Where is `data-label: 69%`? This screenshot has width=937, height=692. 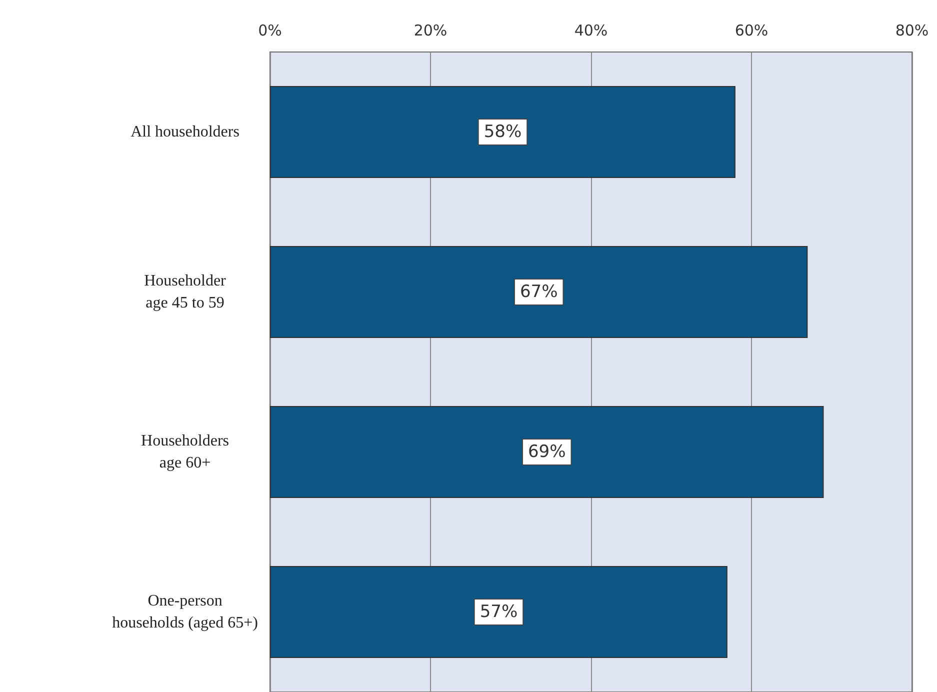 data-label: 69% is located at coordinates (547, 452).